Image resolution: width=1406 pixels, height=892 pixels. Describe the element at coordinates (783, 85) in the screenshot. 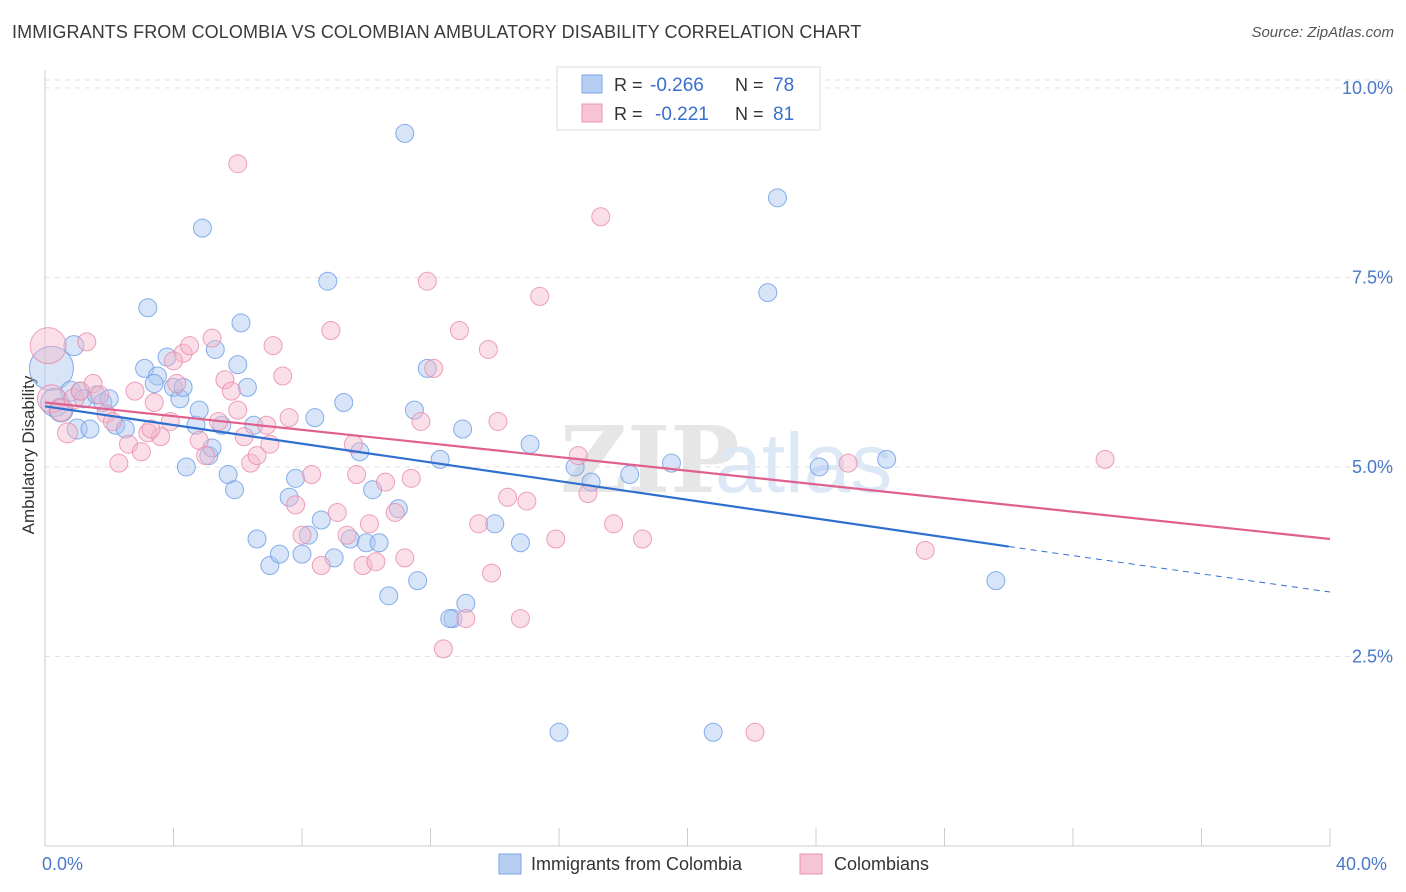

I see `stats-n-value-1: 78` at that location.